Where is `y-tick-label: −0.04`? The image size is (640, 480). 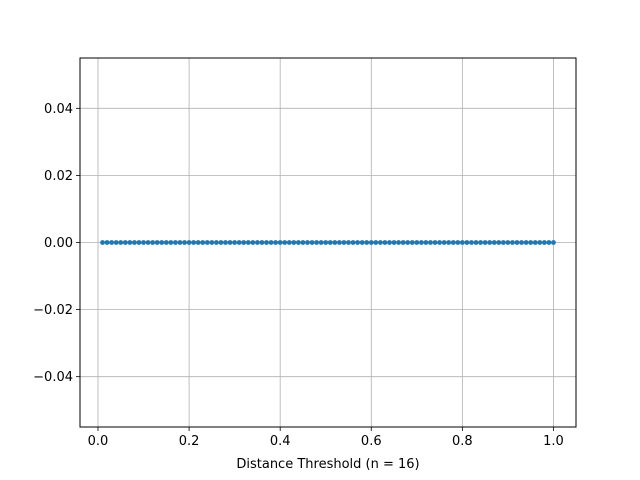
y-tick-label: −0.04 is located at coordinates (53, 377).